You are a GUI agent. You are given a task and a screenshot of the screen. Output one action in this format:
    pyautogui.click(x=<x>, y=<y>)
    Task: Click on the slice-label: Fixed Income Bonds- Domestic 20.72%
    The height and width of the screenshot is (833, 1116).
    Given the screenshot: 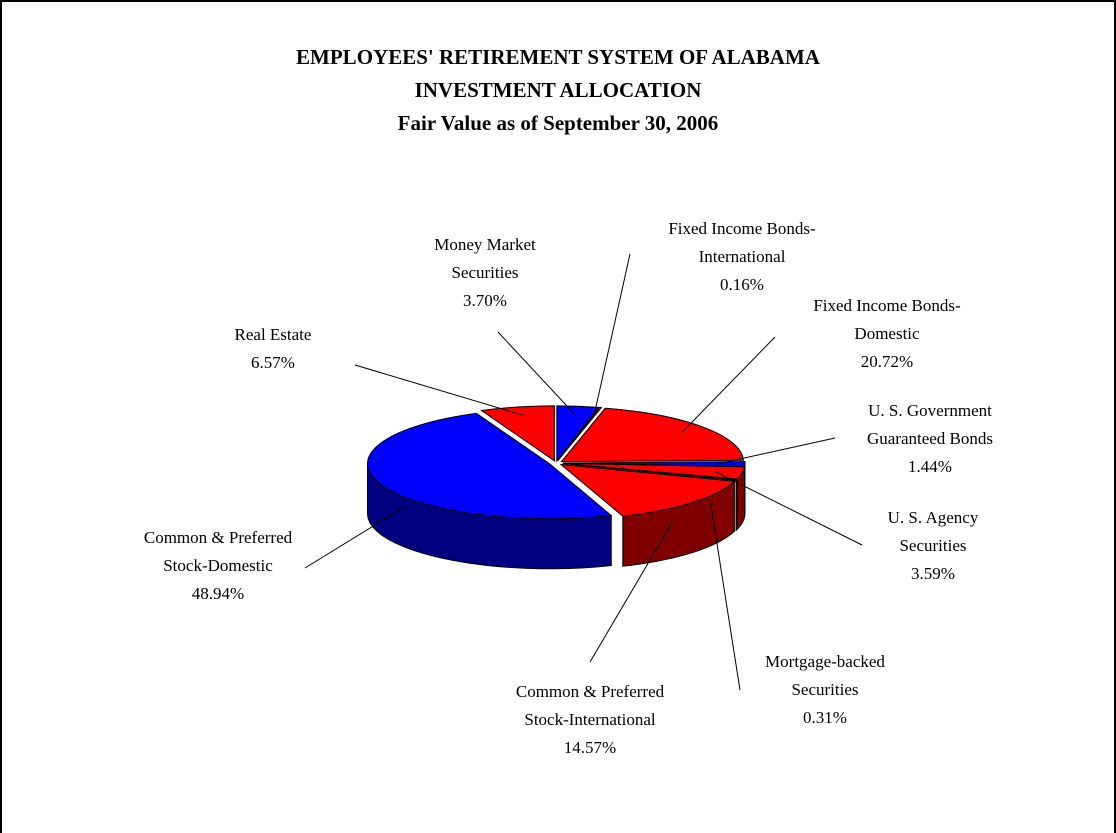 What is the action you would take?
    pyautogui.click(x=887, y=333)
    